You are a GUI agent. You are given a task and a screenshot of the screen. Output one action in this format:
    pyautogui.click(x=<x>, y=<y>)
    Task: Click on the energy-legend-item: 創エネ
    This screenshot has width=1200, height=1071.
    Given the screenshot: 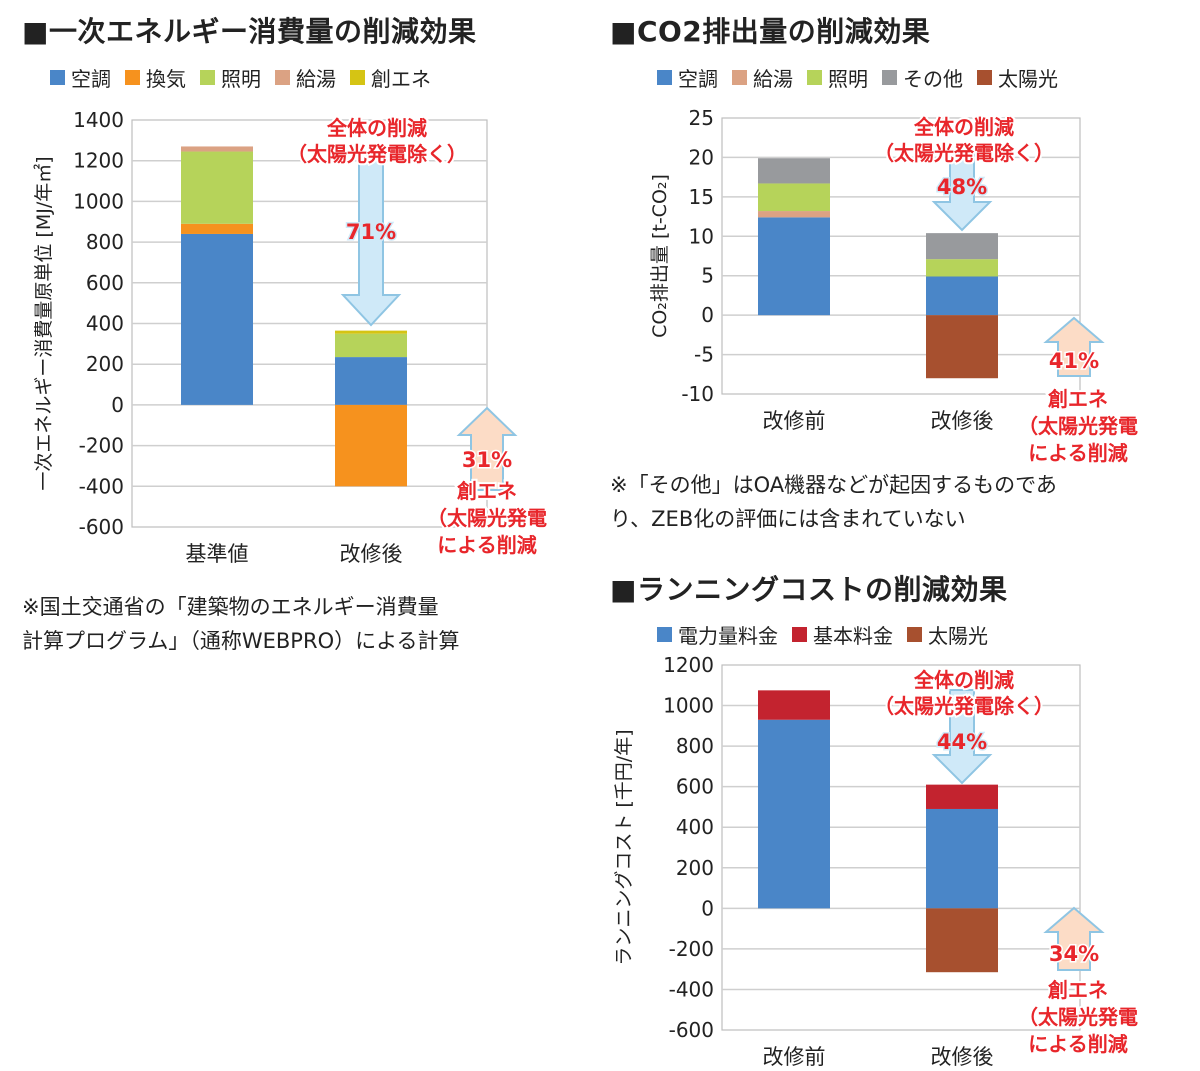 What is the action you would take?
    pyautogui.click(x=390, y=77)
    